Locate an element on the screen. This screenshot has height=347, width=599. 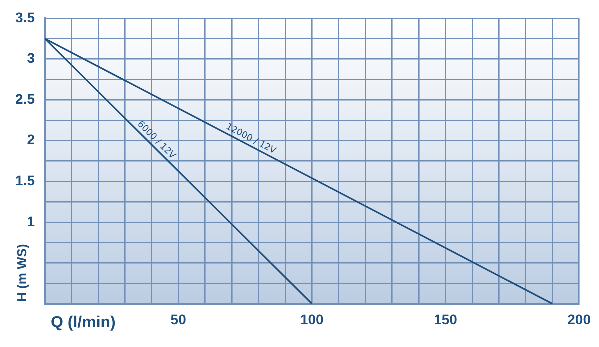
y-tick-label: 1.5 is located at coordinates (26, 180).